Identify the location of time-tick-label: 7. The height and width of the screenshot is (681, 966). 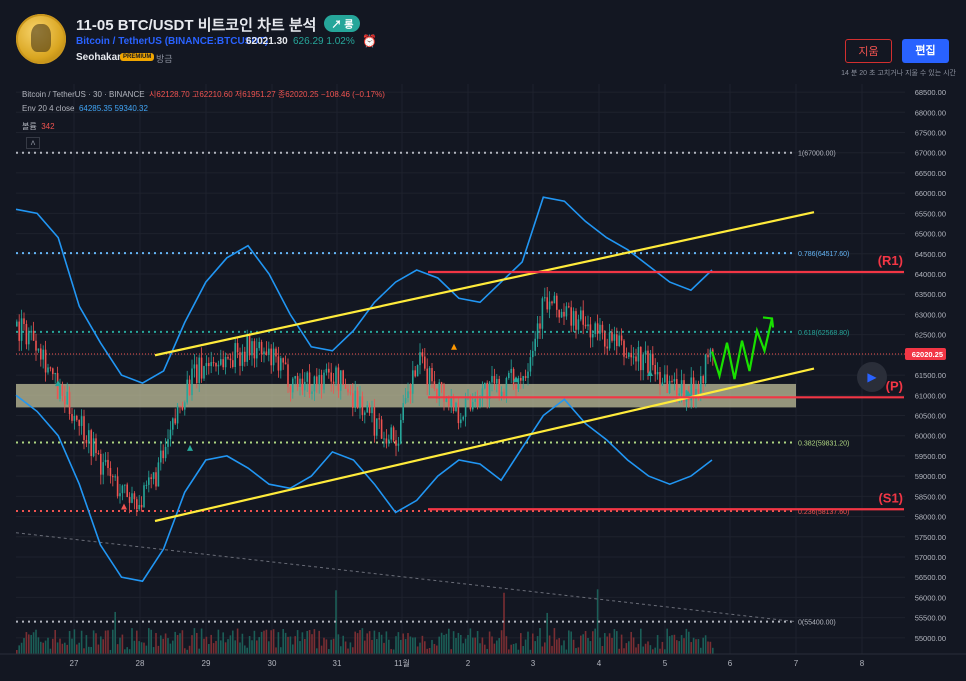
(796, 663).